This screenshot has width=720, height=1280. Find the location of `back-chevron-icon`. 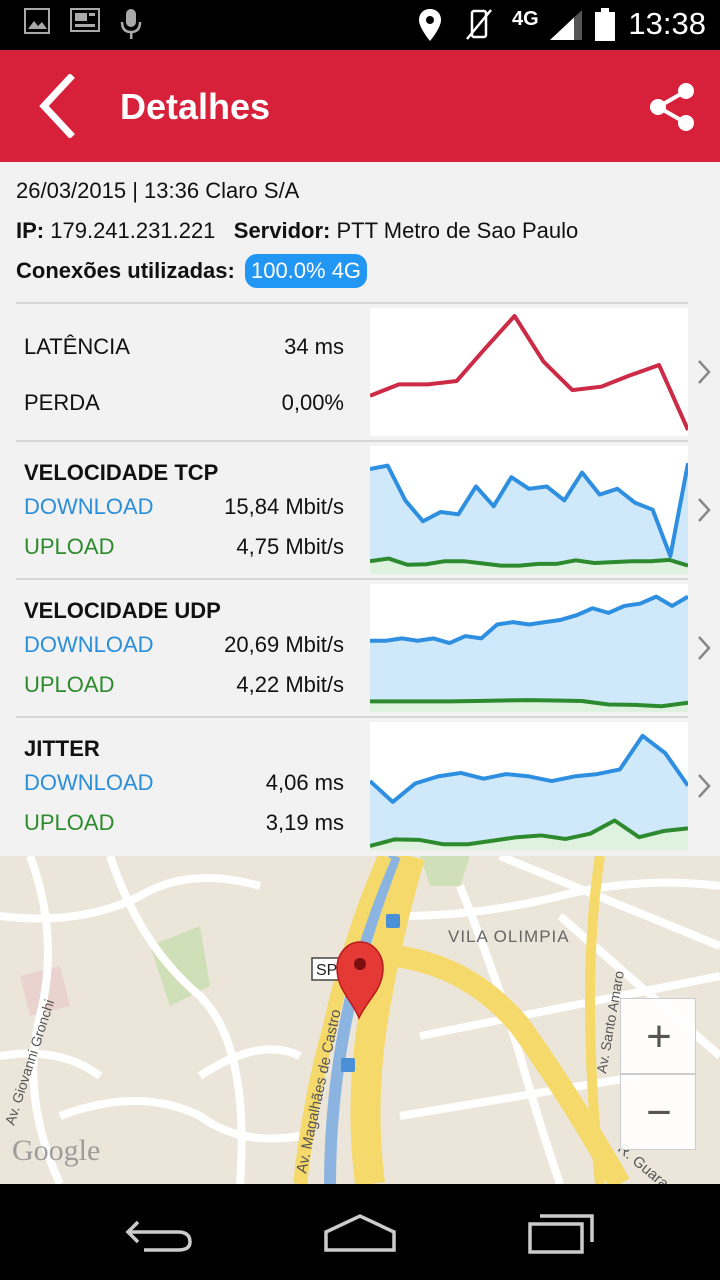

back-chevron-icon is located at coordinates (60, 106).